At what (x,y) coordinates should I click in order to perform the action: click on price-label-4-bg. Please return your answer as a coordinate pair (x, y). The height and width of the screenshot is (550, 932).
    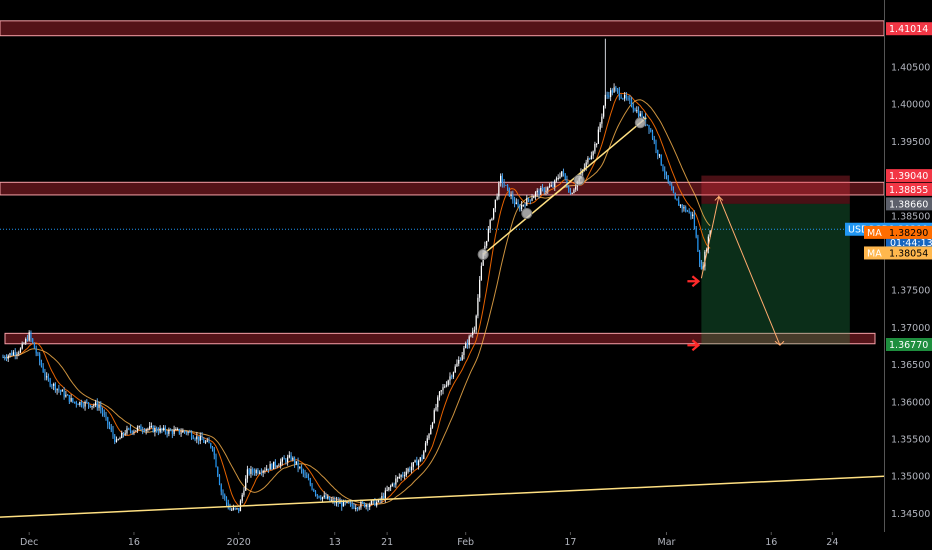
    Looking at the image, I should click on (909, 344).